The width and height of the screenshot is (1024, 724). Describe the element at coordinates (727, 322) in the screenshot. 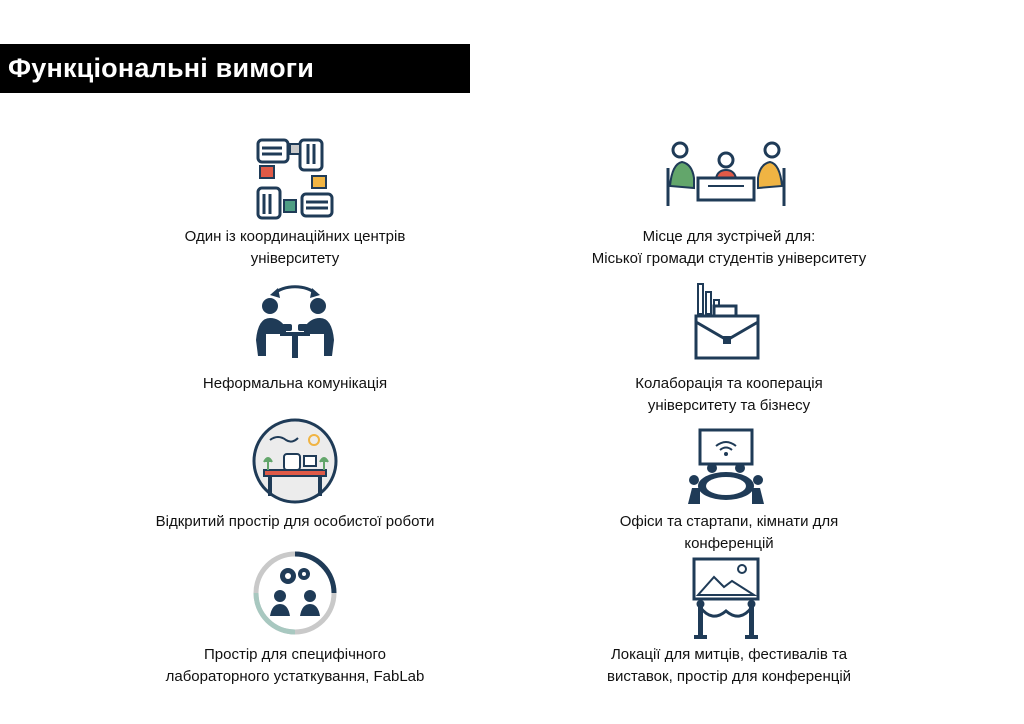

I see `briefcase-chart-icon` at that location.